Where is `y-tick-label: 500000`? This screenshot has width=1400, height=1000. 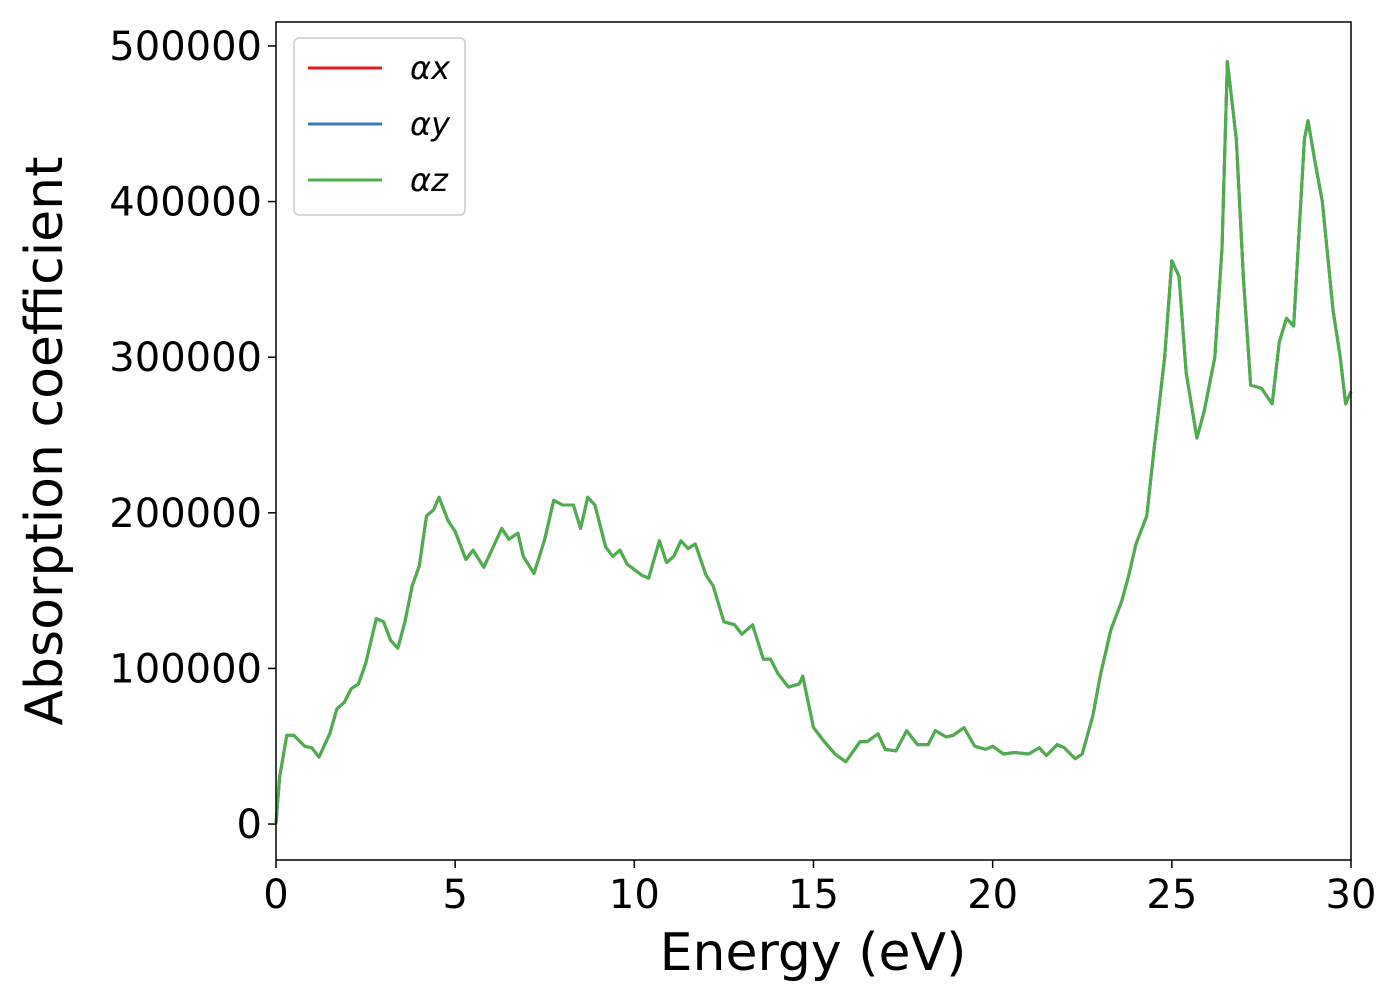
y-tick-label: 500000 is located at coordinates (185, 47).